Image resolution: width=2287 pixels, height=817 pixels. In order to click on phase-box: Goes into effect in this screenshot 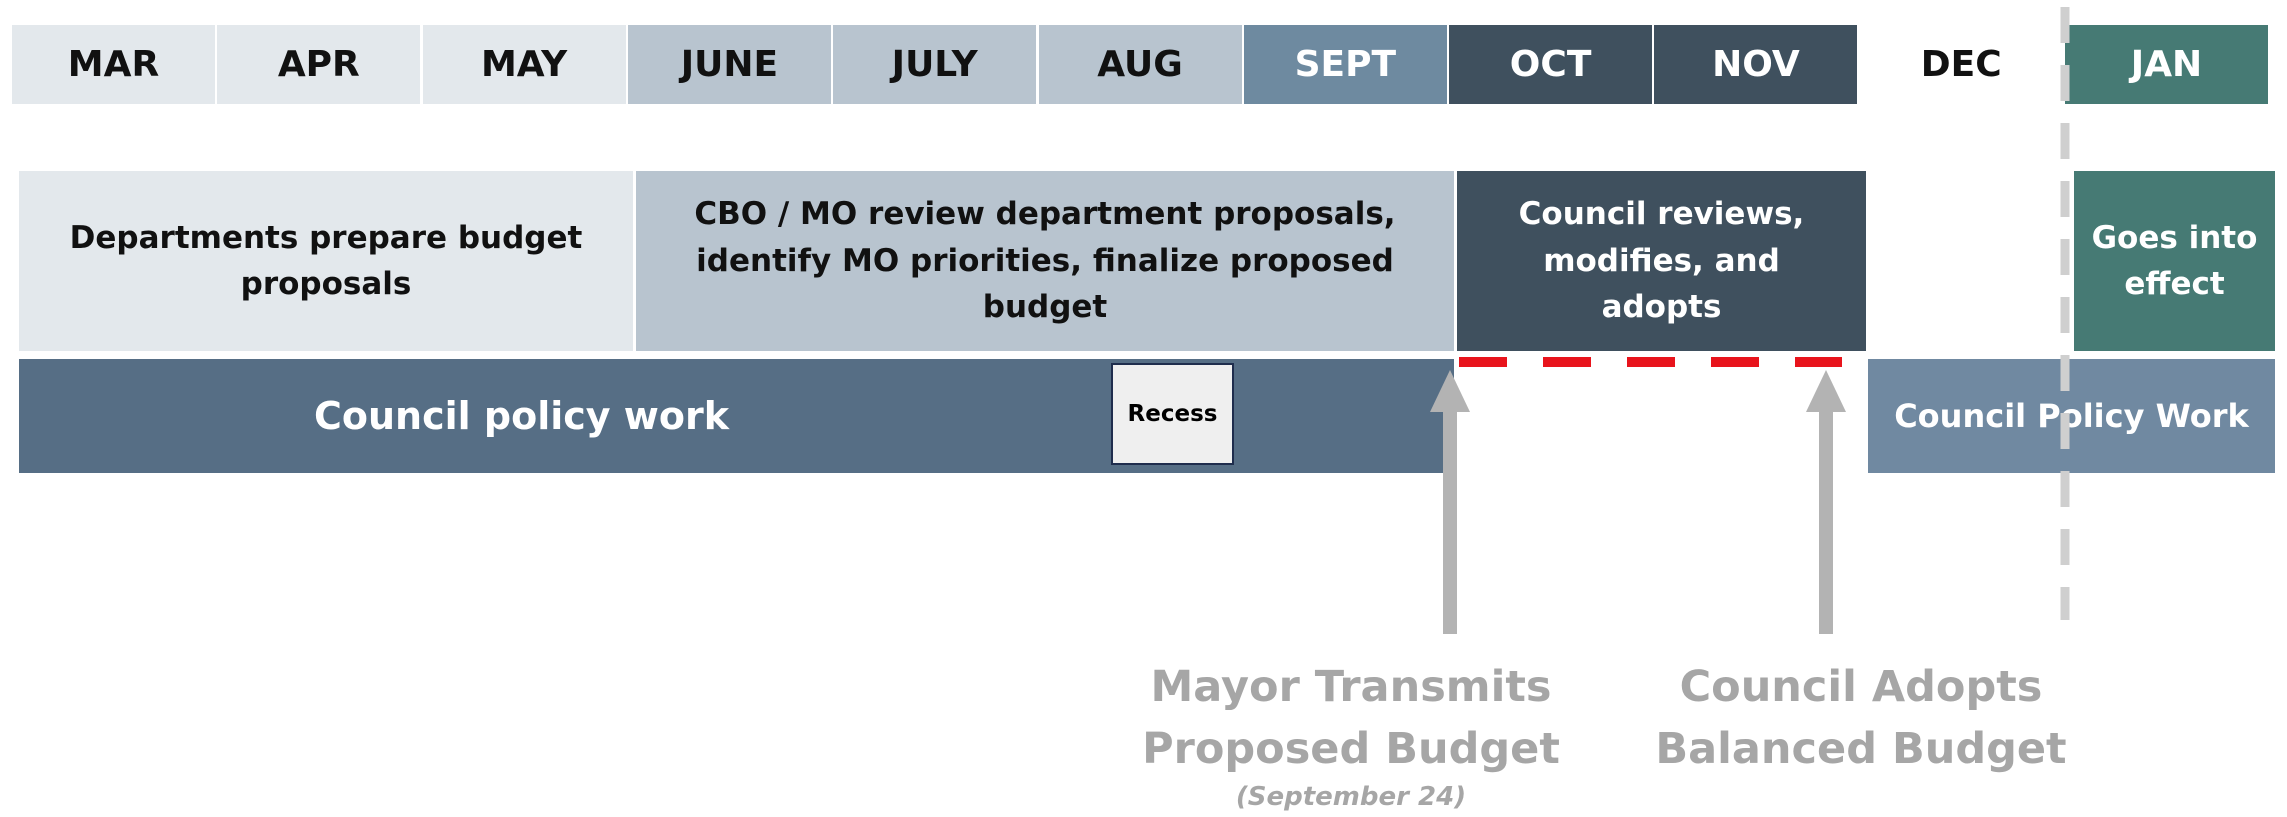, I will do `click(2174, 261)`.